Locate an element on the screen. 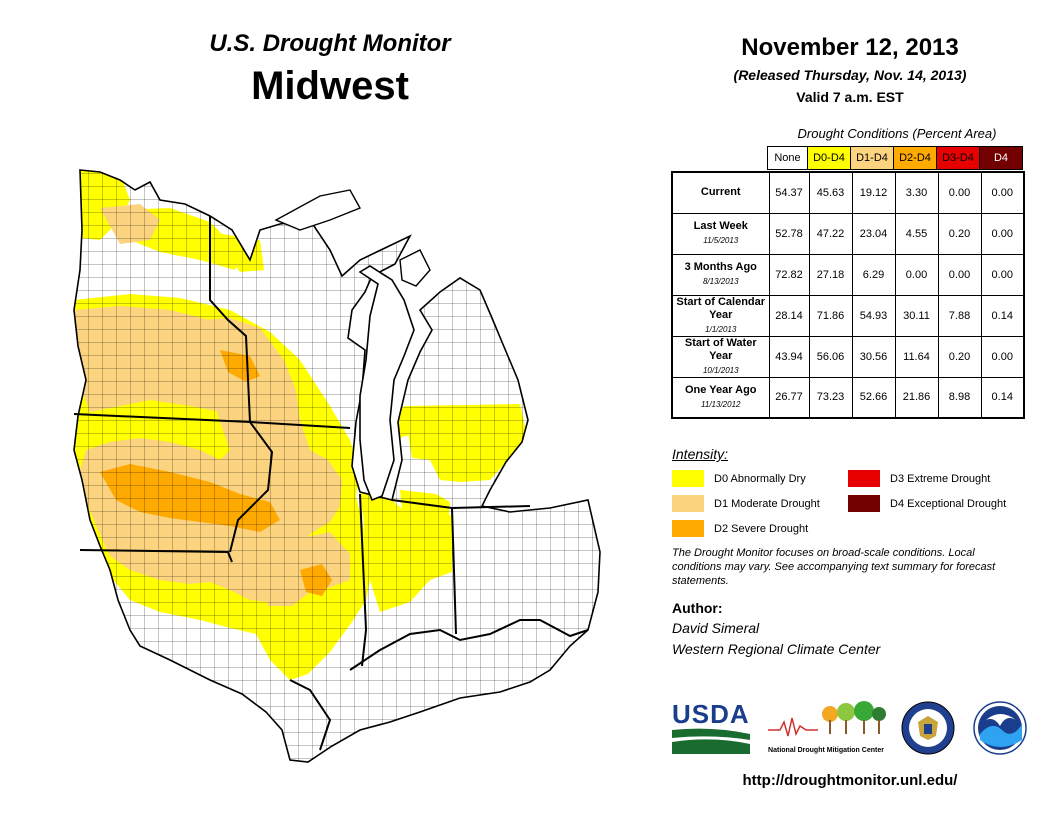 The height and width of the screenshot is (816, 1056). table-header: None D0-D4 D1-D4 D2-D4 D3-D4 D4 is located at coordinates (895, 158).